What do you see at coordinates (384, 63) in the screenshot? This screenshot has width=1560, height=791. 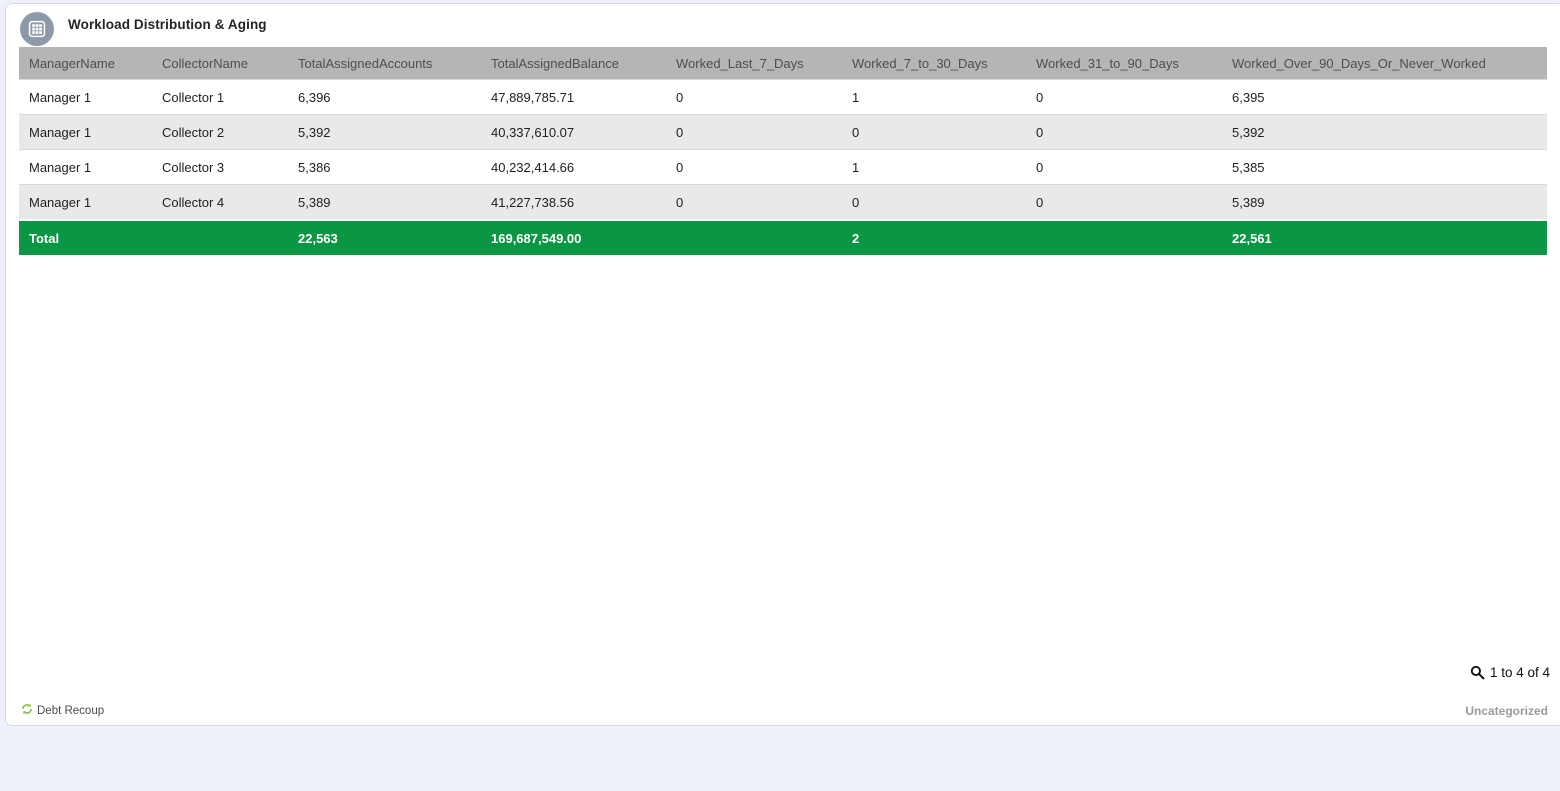 I see `column-header-totalassignedaccounts: TotalAssignedAccounts` at bounding box center [384, 63].